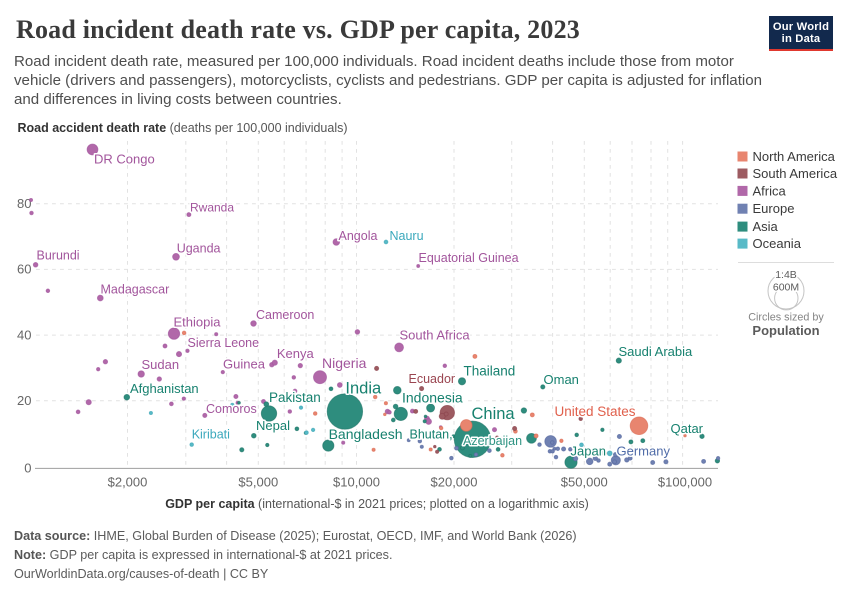 Image resolution: width=850 pixels, height=600 pixels. Describe the element at coordinates (766, 226) in the screenshot. I see `svg-text: Asia` at that location.